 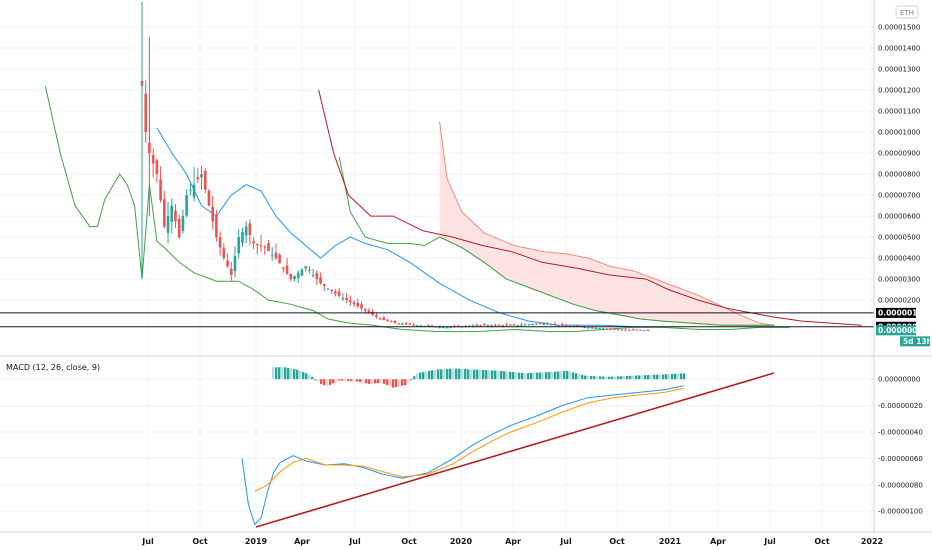 What do you see at coordinates (53, 367) in the screenshot?
I see `macd-title: MACD (12, 26, close, 9)` at bounding box center [53, 367].